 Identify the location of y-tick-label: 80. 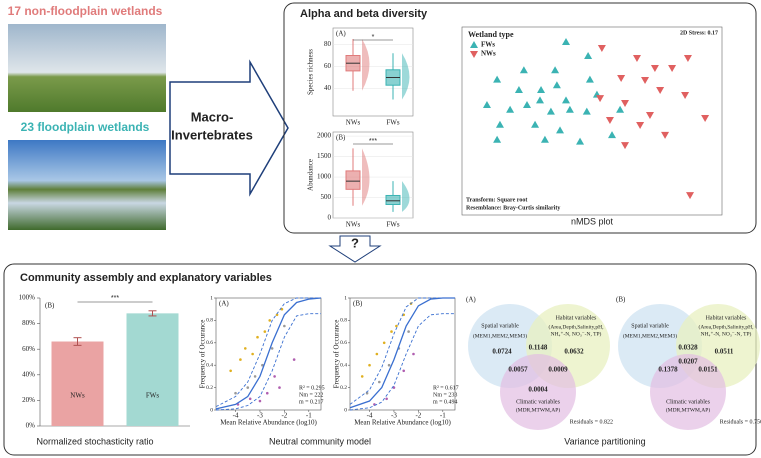
(328, 44).